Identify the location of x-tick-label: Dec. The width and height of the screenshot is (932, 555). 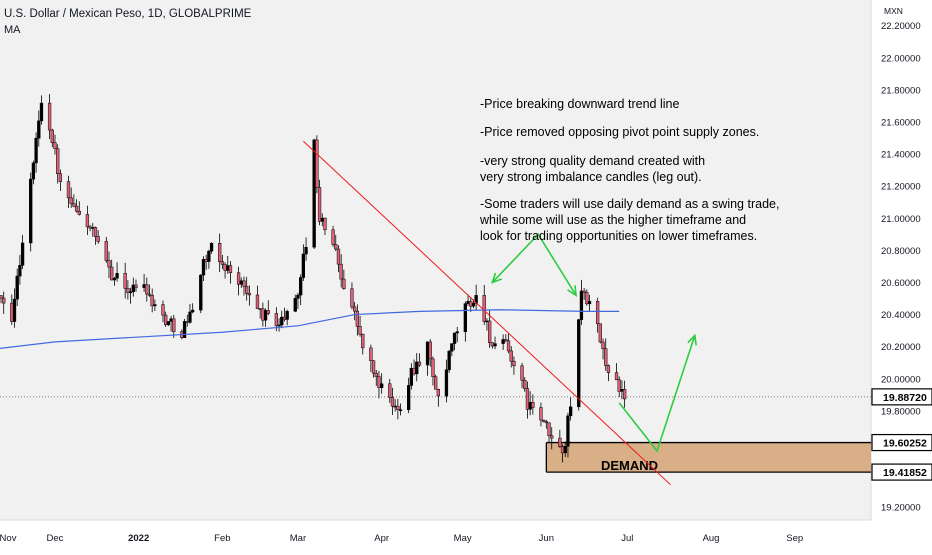
(55, 538).